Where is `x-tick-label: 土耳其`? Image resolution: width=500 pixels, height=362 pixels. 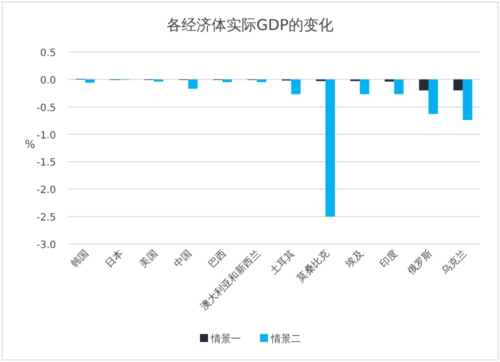
x-tick-label: 土耳其 is located at coordinates (283, 263).